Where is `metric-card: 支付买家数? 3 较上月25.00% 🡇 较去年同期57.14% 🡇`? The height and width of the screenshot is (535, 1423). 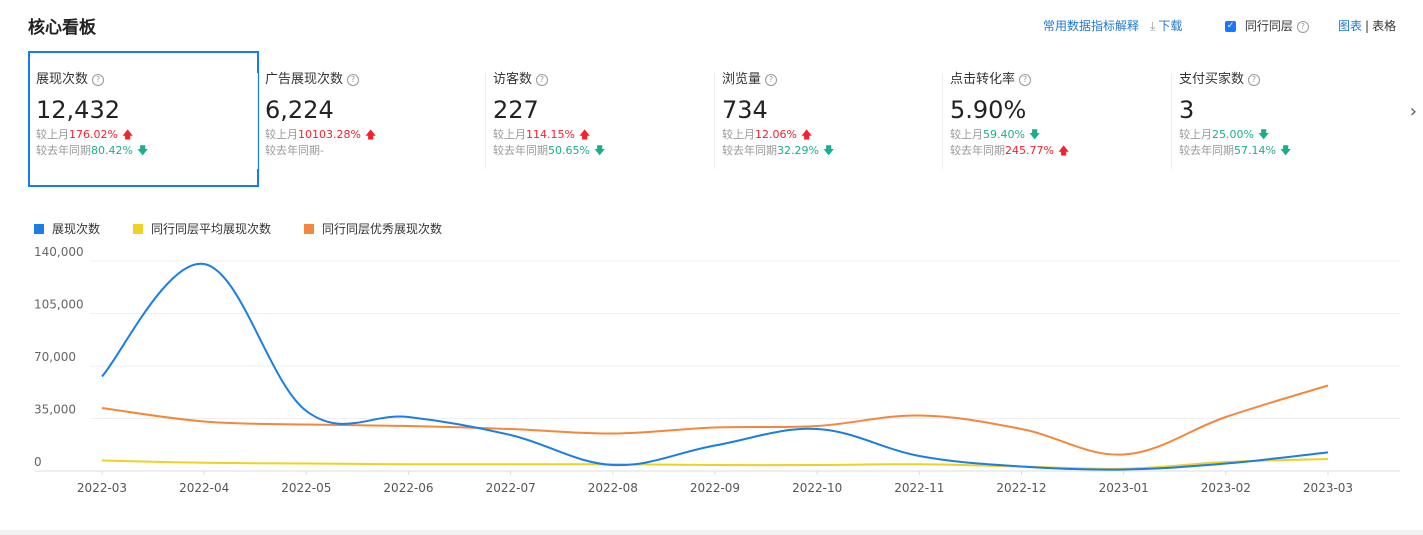
metric-card: 支付买家数? 3 较上月25.00% 🡇 较去年同期57.14% 🡇 is located at coordinates (1279, 119).